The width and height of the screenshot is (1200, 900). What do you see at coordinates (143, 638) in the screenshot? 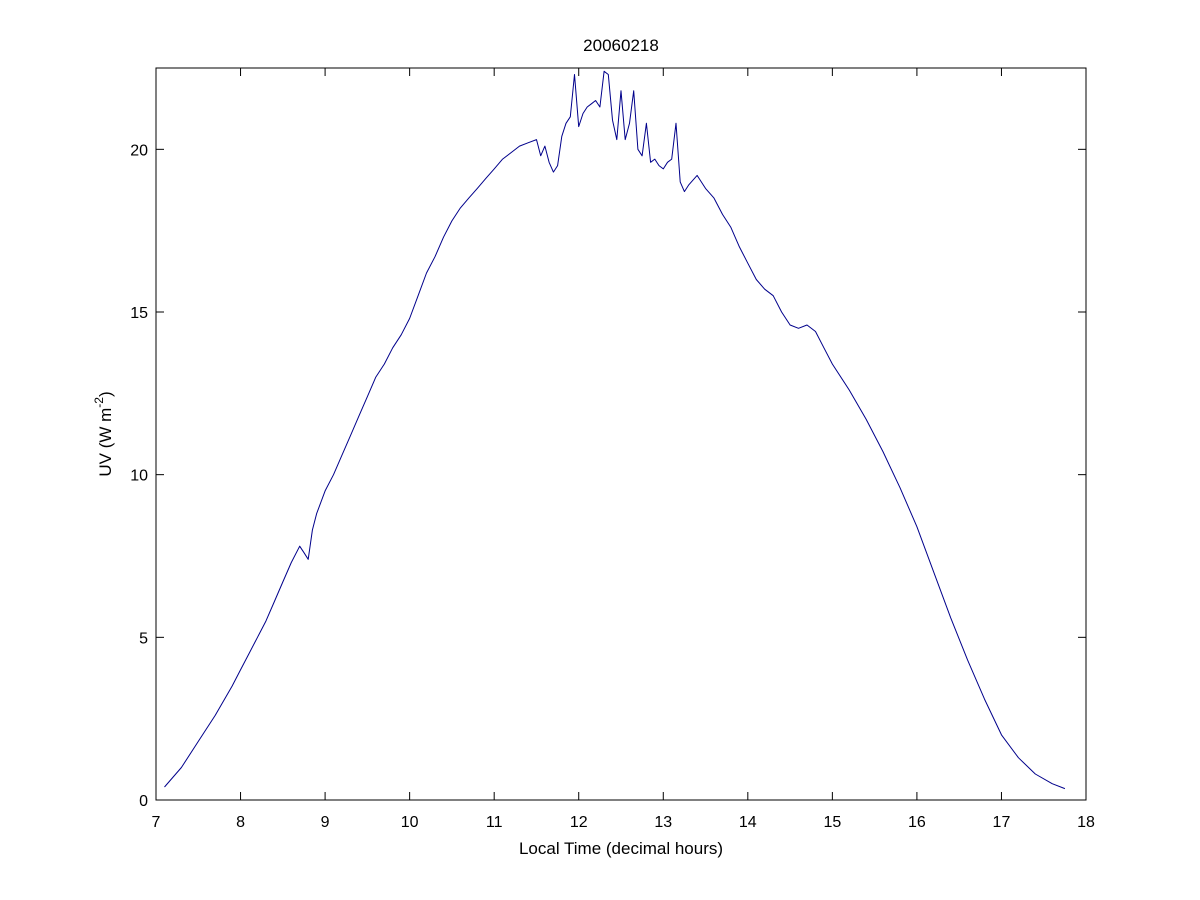
I see `y-tick-label: 5` at bounding box center [143, 638].